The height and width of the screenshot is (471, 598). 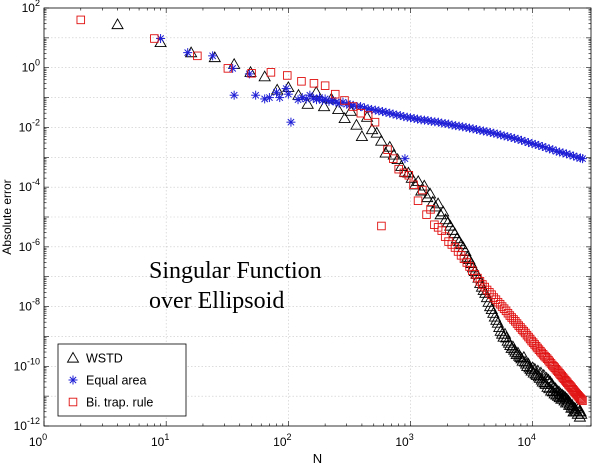 I want to click on x-tick-label: 100, so click(x=38, y=440).